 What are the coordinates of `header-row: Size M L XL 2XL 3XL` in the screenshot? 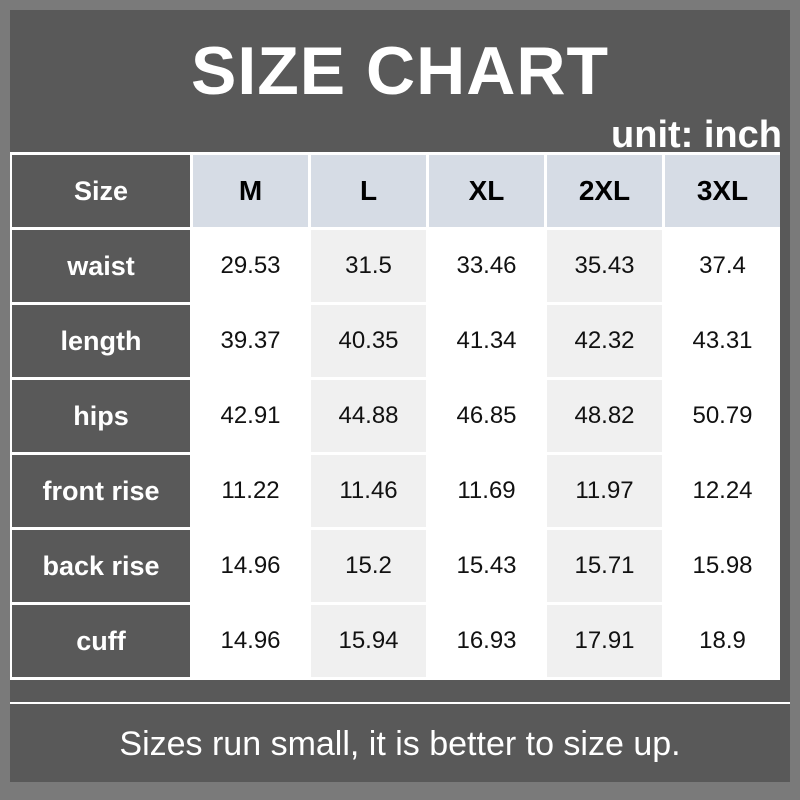 It's located at (395, 191).